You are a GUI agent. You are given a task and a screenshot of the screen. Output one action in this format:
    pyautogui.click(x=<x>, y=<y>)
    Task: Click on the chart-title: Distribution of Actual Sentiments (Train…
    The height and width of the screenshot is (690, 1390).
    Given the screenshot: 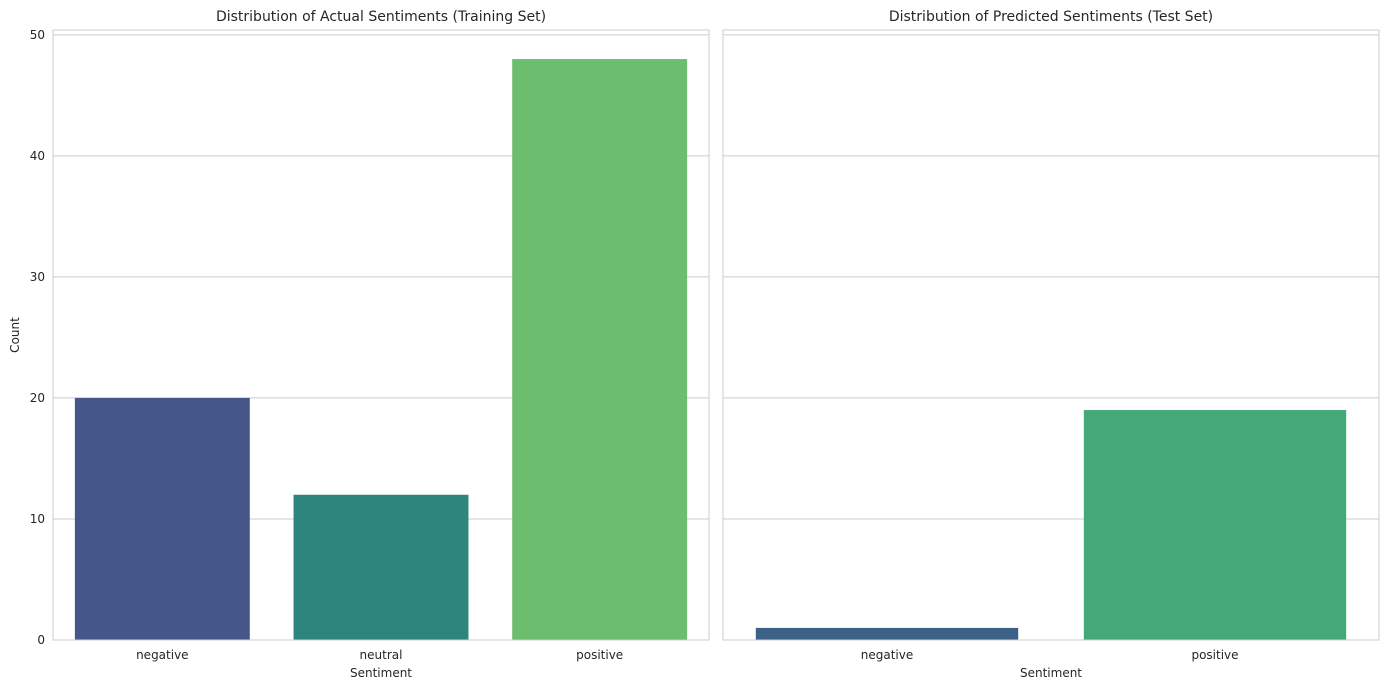 What is the action you would take?
    pyautogui.click(x=381, y=17)
    